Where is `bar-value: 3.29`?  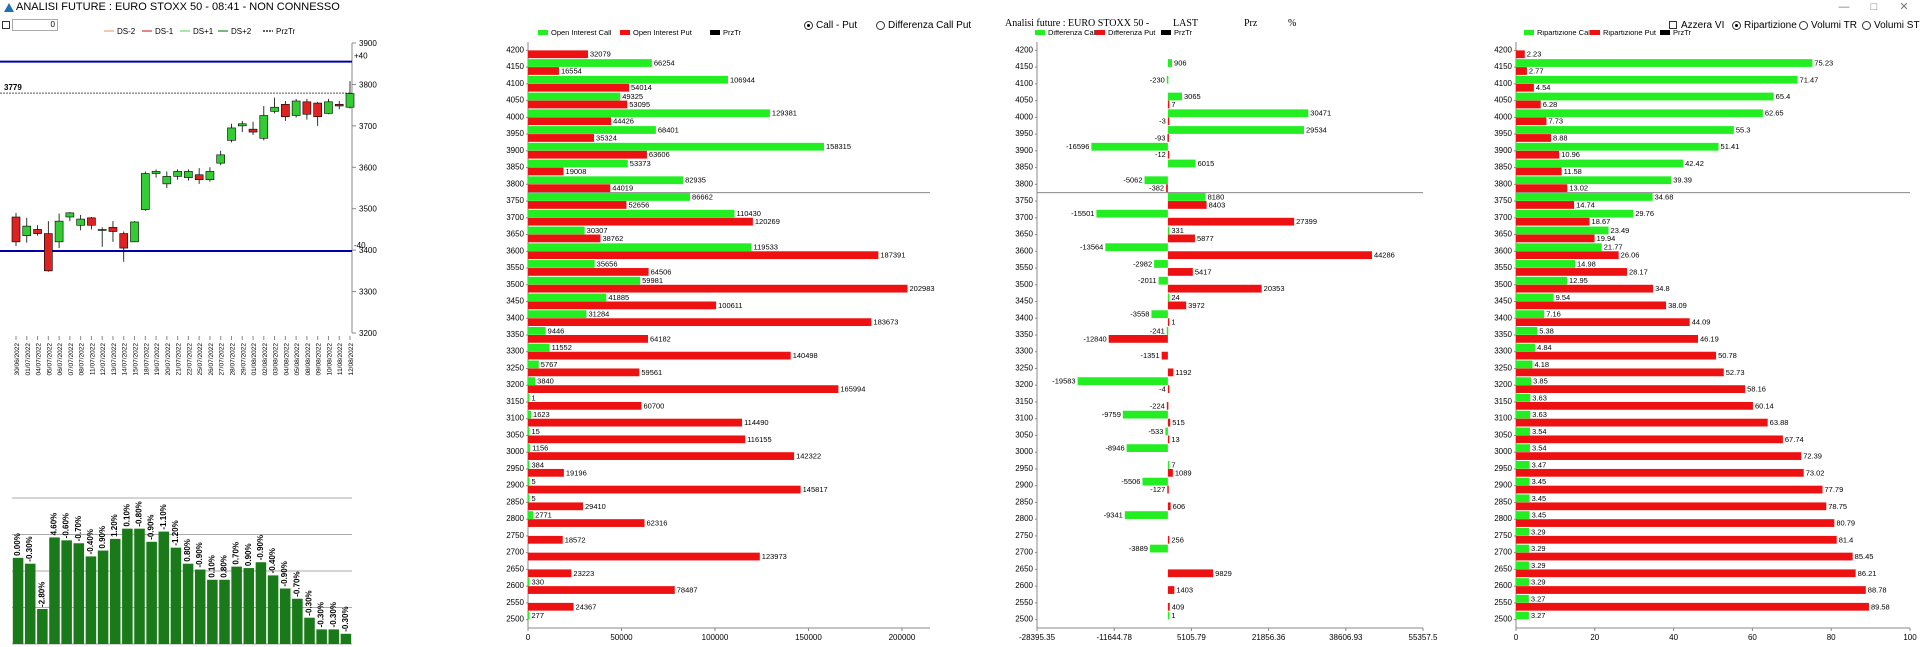
bar-value: 3.29 is located at coordinates (1538, 582).